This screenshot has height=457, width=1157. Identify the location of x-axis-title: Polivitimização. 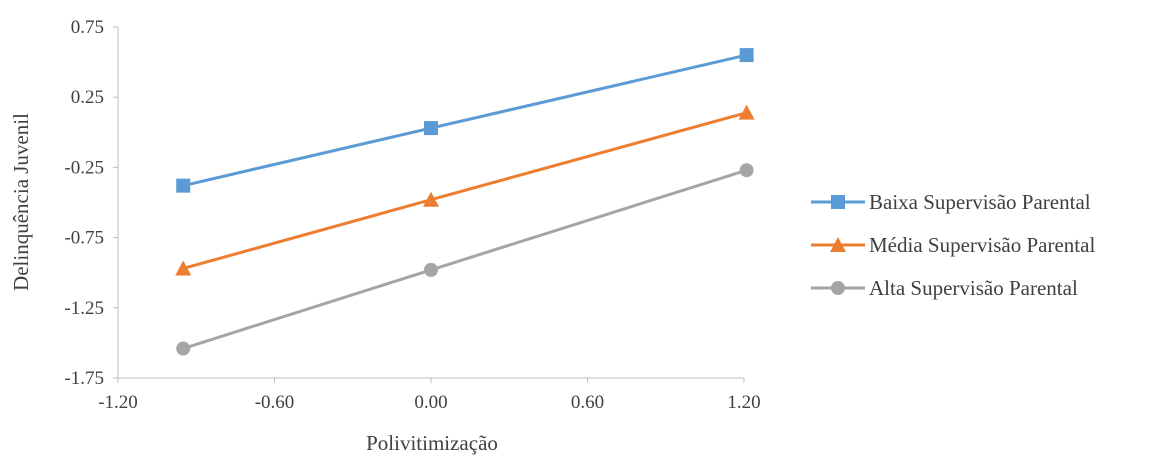
(432, 443).